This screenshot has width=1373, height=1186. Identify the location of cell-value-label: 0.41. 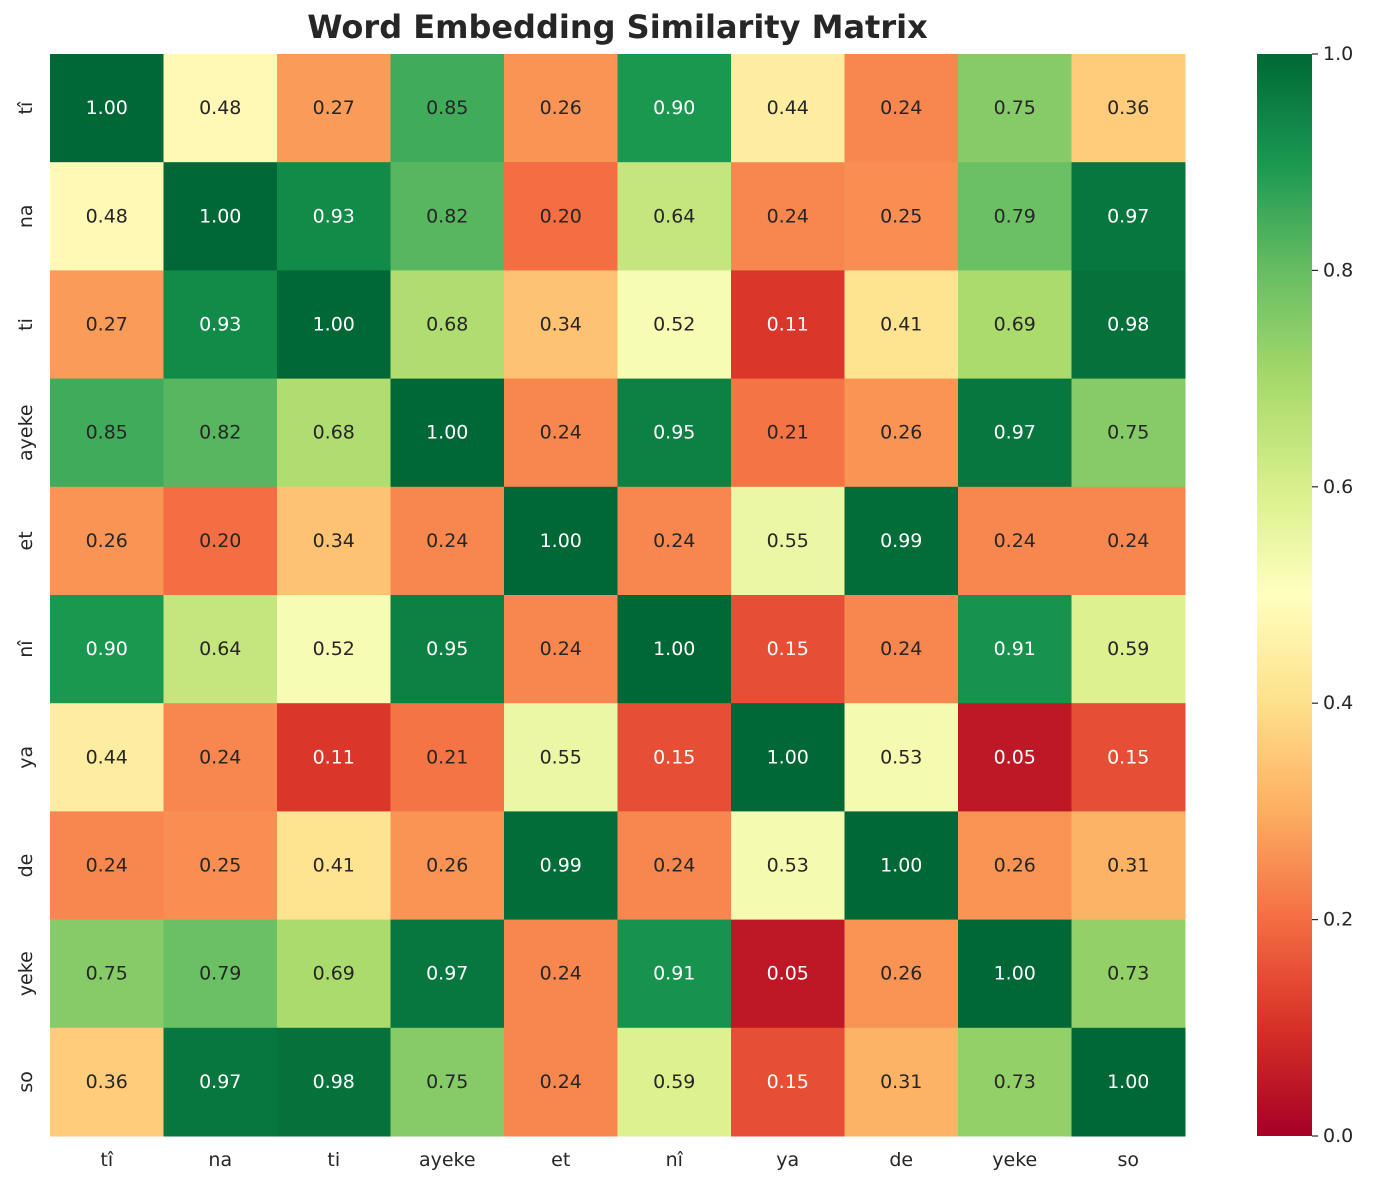
(334, 866).